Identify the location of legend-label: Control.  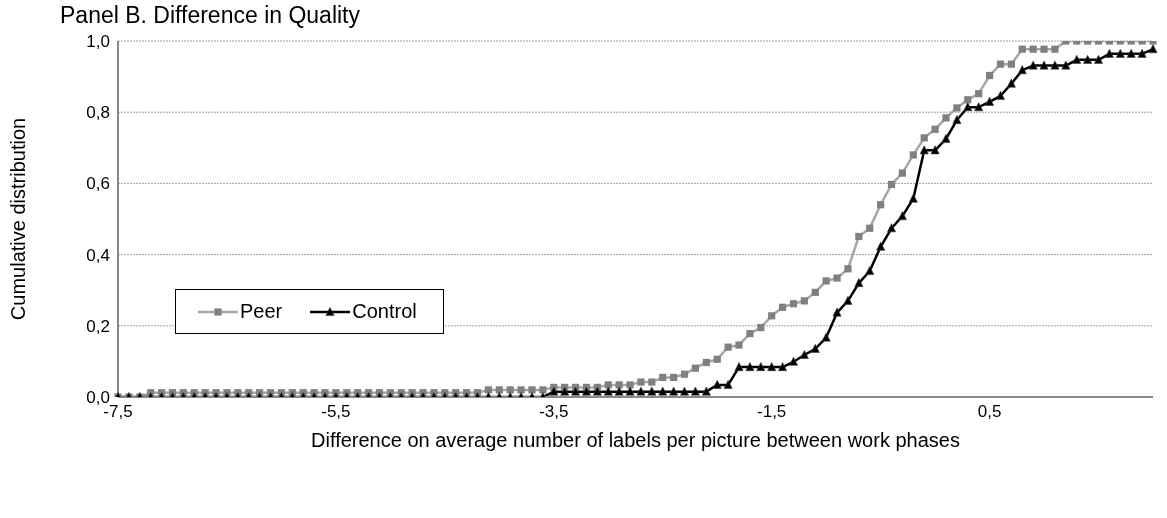
(384, 311).